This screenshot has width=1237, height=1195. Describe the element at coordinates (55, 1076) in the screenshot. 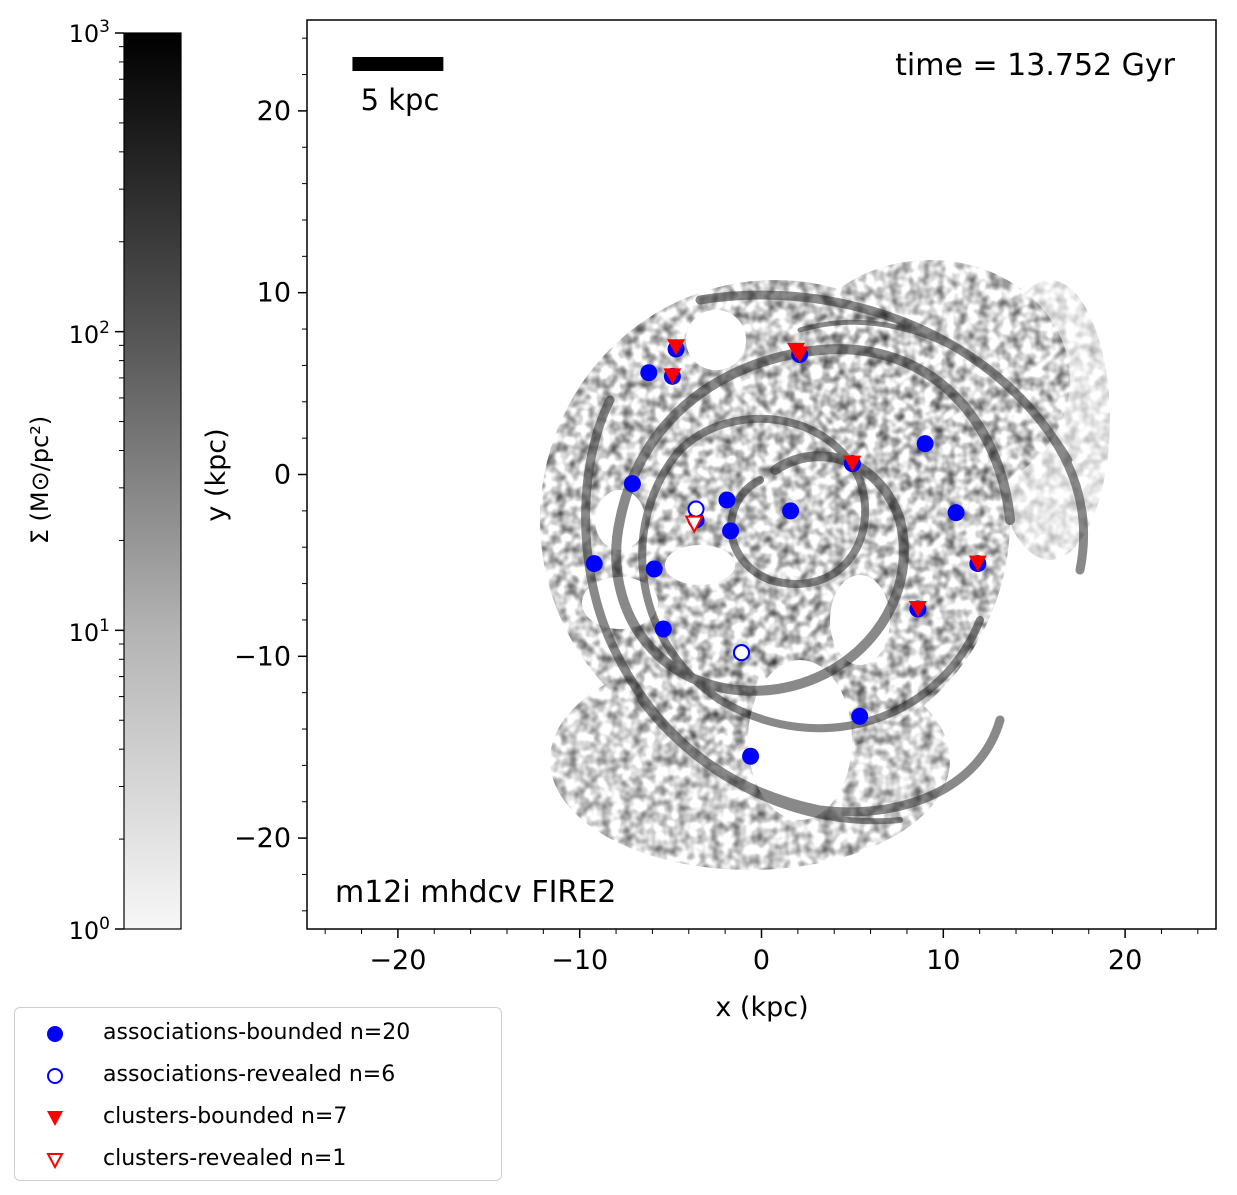

I see `open-circle-marker-icon` at that location.